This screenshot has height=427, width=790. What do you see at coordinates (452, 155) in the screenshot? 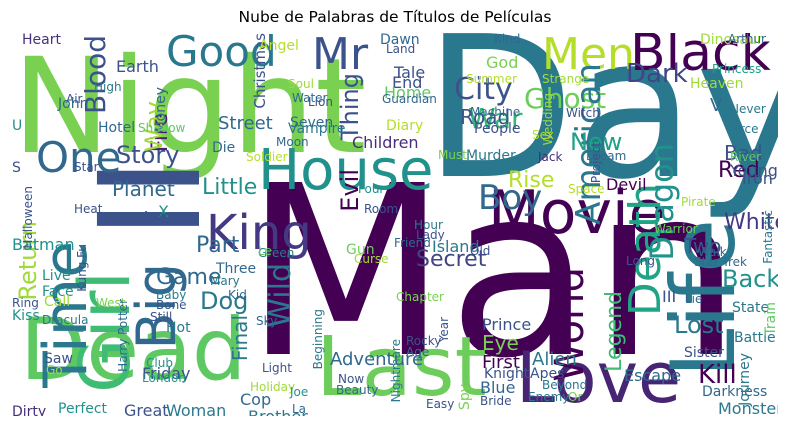
I see `cloud-word: Must` at bounding box center [452, 155].